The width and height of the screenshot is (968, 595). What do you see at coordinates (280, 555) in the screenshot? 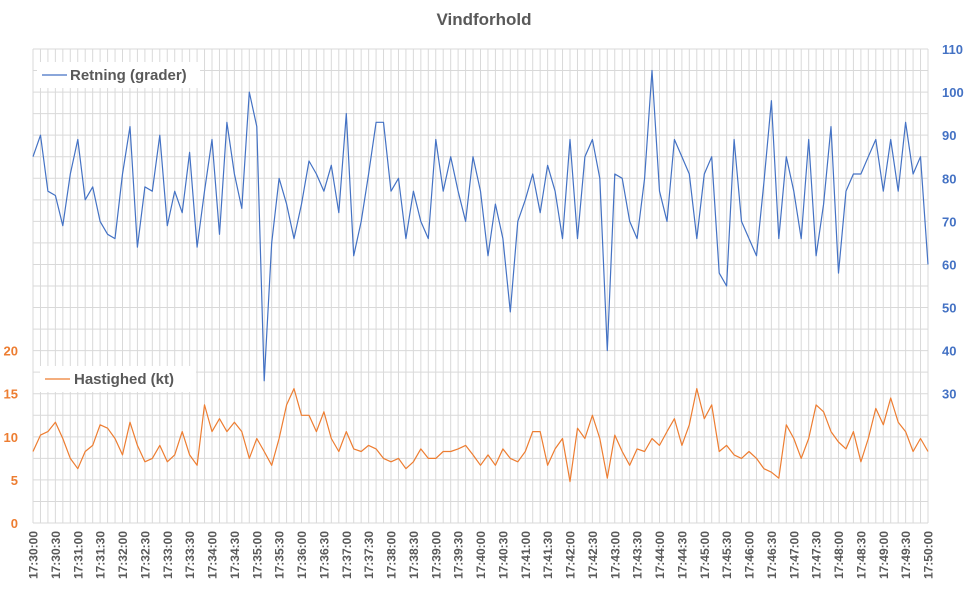
I see `x-axis-tick-label: 17:35:30` at bounding box center [280, 555].